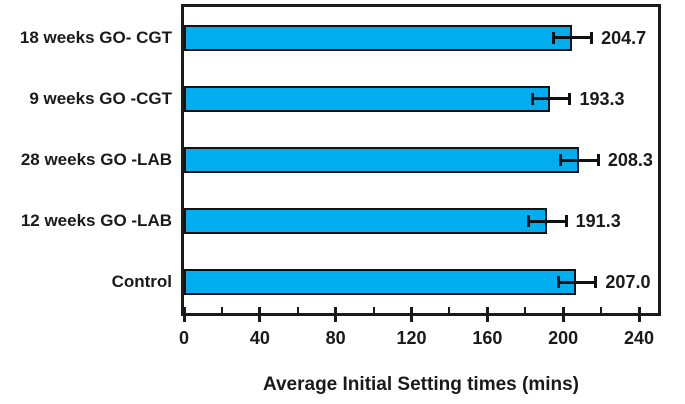  What do you see at coordinates (624, 37) in the screenshot?
I see `value-label: 204.7` at bounding box center [624, 37].